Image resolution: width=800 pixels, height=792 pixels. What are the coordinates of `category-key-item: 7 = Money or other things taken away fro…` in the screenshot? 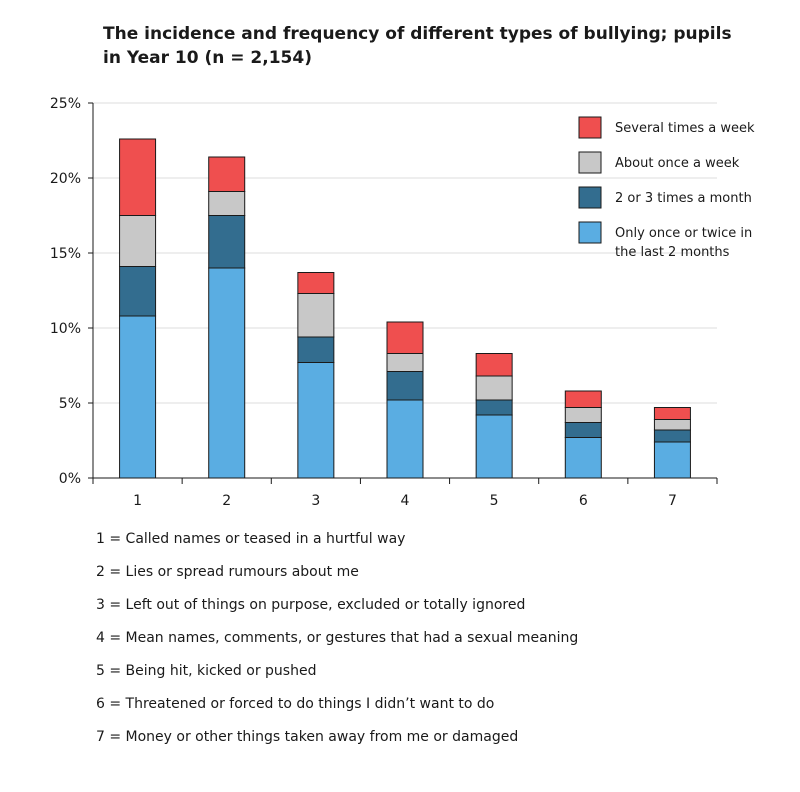 It's located at (307, 737).